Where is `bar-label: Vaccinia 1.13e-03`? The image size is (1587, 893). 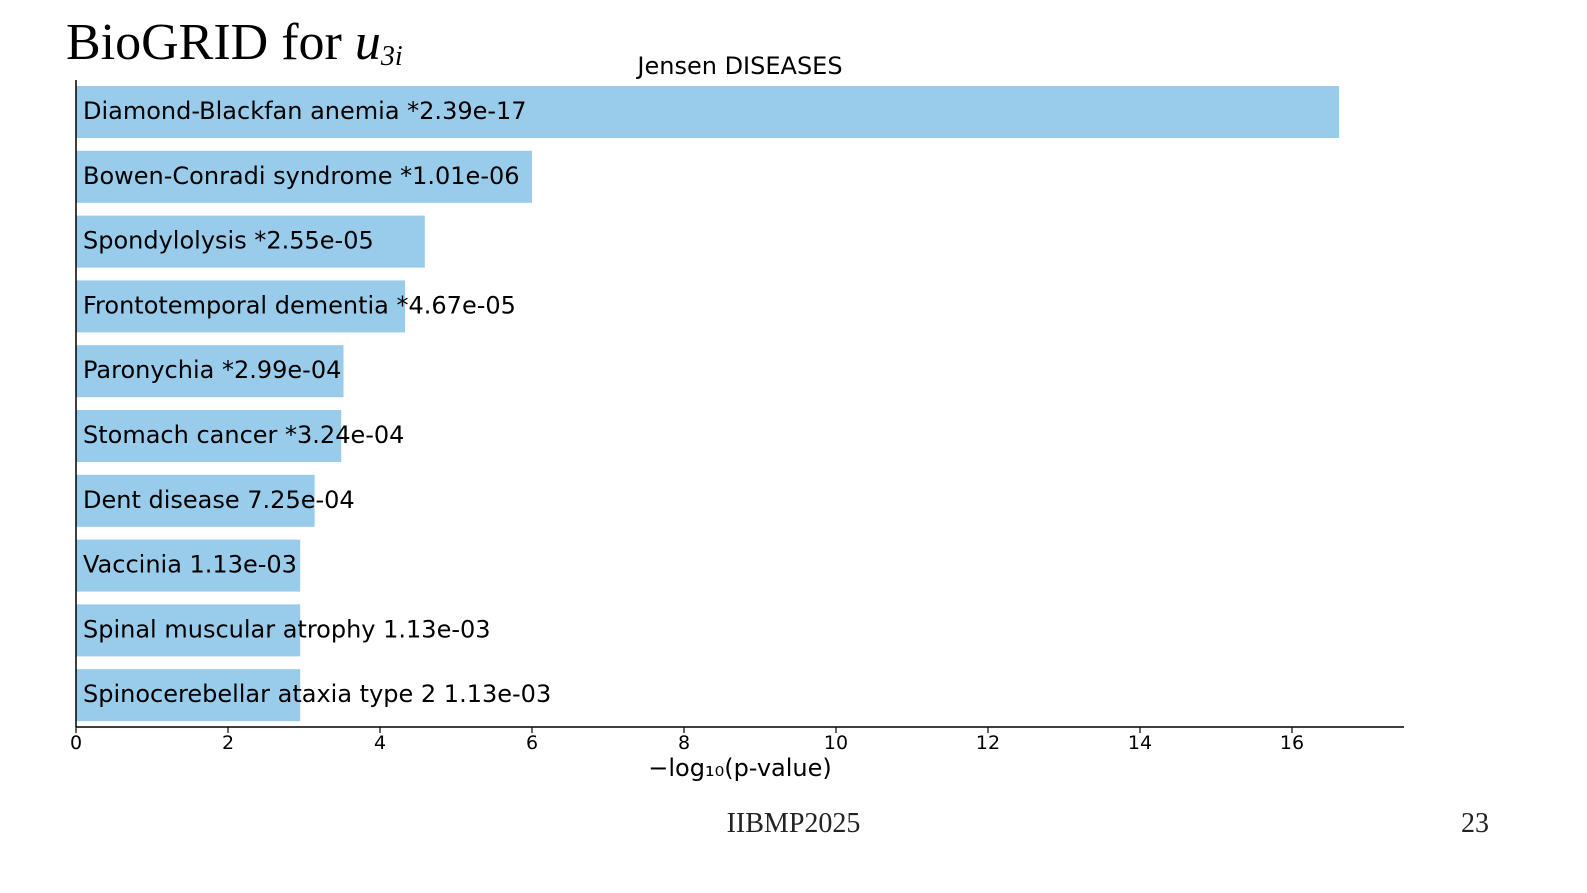 bar-label: Vaccinia 1.13e-03 is located at coordinates (190, 565).